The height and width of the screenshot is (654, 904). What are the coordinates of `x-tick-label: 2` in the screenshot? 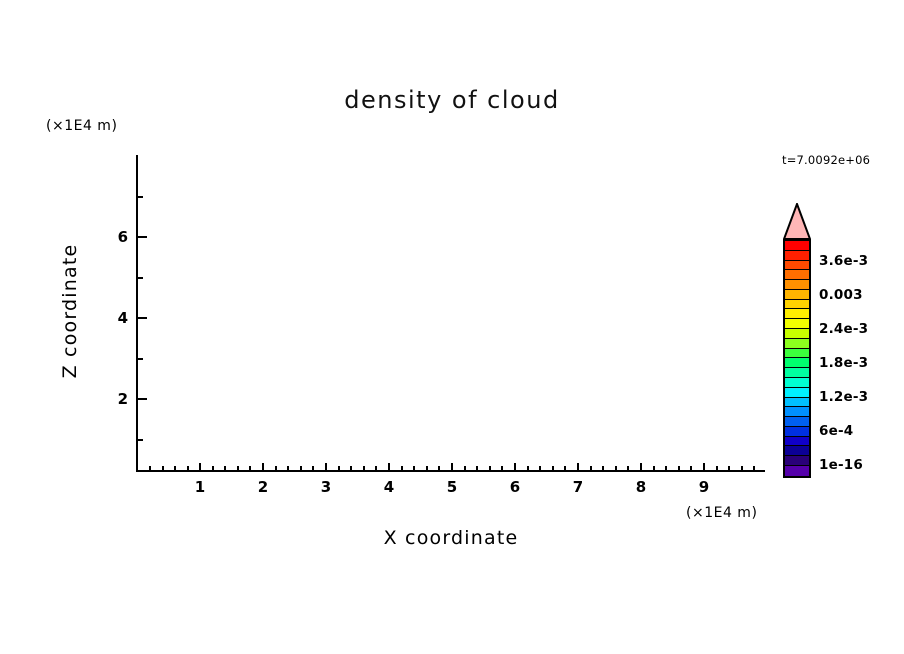 It's located at (263, 487).